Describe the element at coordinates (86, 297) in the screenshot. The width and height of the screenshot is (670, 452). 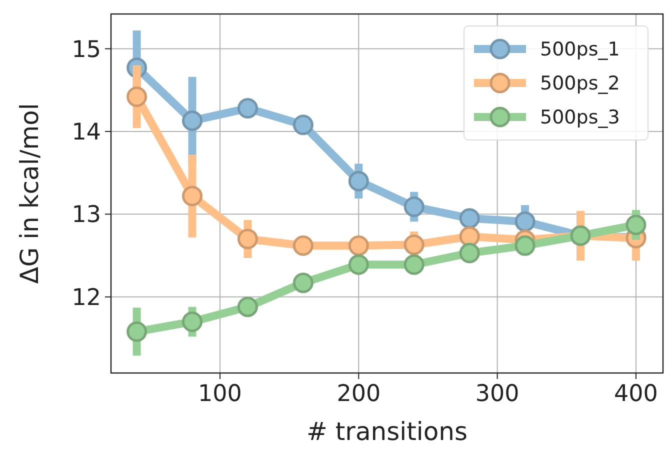
I see `y-tick-label: 12` at that location.